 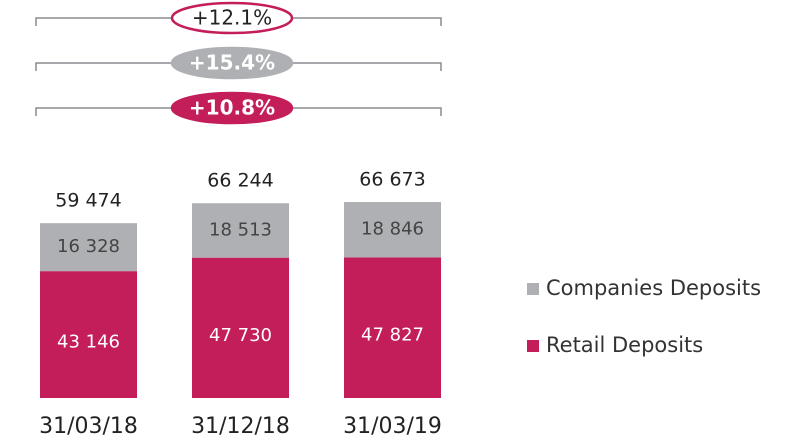 What do you see at coordinates (88, 342) in the screenshot?
I see `segment-label: 43 146` at bounding box center [88, 342].